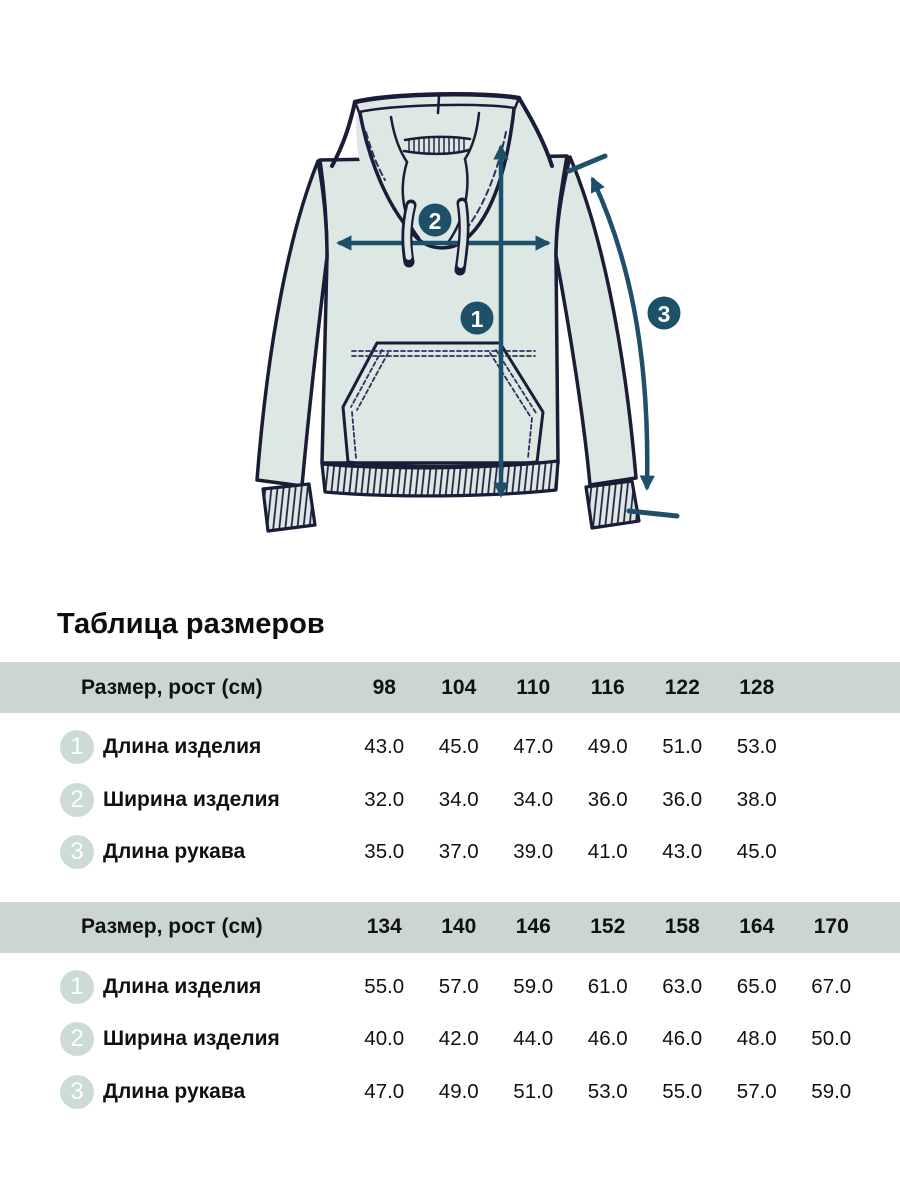  I want to click on measurement-value: 63.0, so click(682, 986).